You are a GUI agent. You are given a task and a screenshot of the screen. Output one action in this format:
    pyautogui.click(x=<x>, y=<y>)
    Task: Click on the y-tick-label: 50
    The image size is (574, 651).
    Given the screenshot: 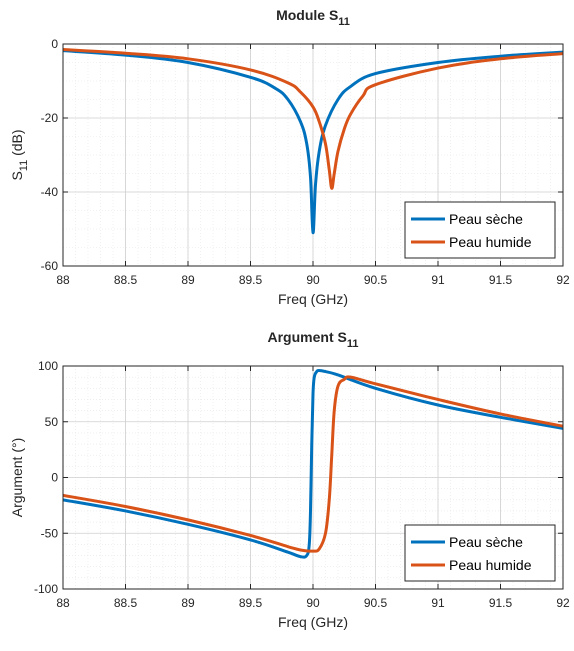 What is the action you would take?
    pyautogui.click(x=52, y=422)
    